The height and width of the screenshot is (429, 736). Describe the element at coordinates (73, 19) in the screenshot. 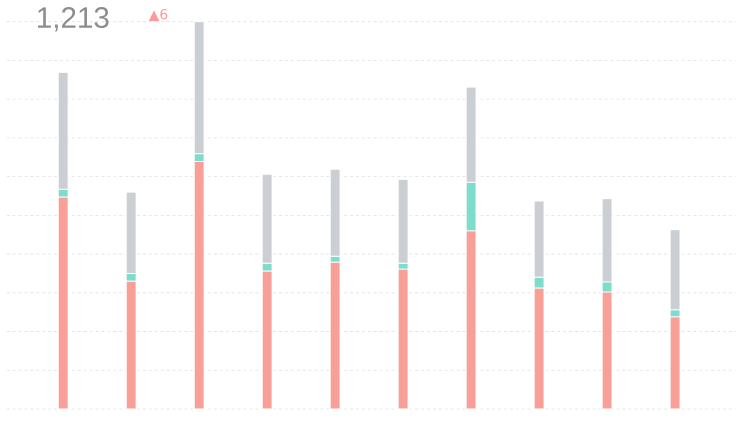

I see `annotation: 1,213` at that location.